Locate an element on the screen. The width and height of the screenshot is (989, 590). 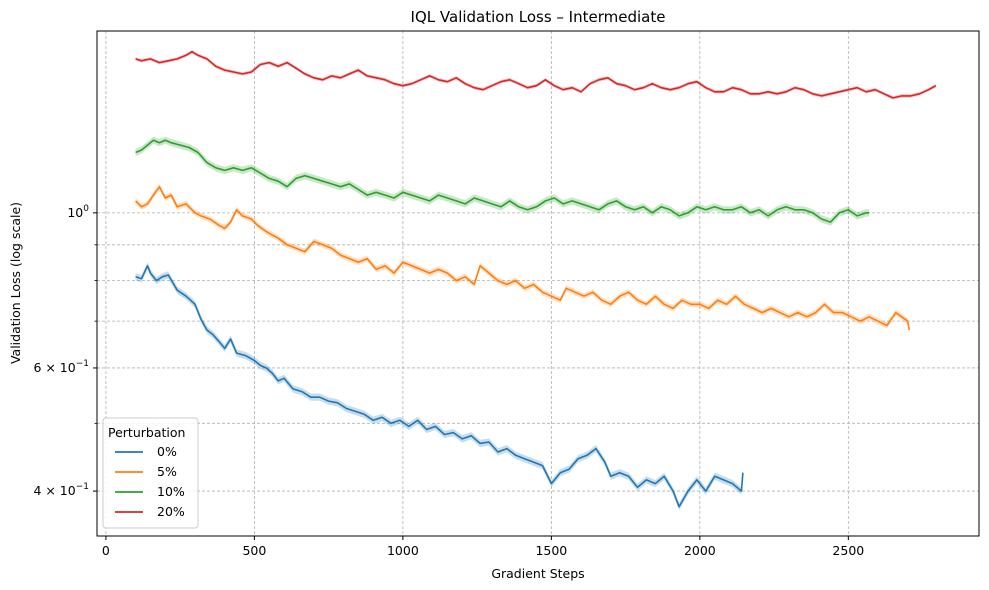
legend-entry: 20% is located at coordinates (171, 511).